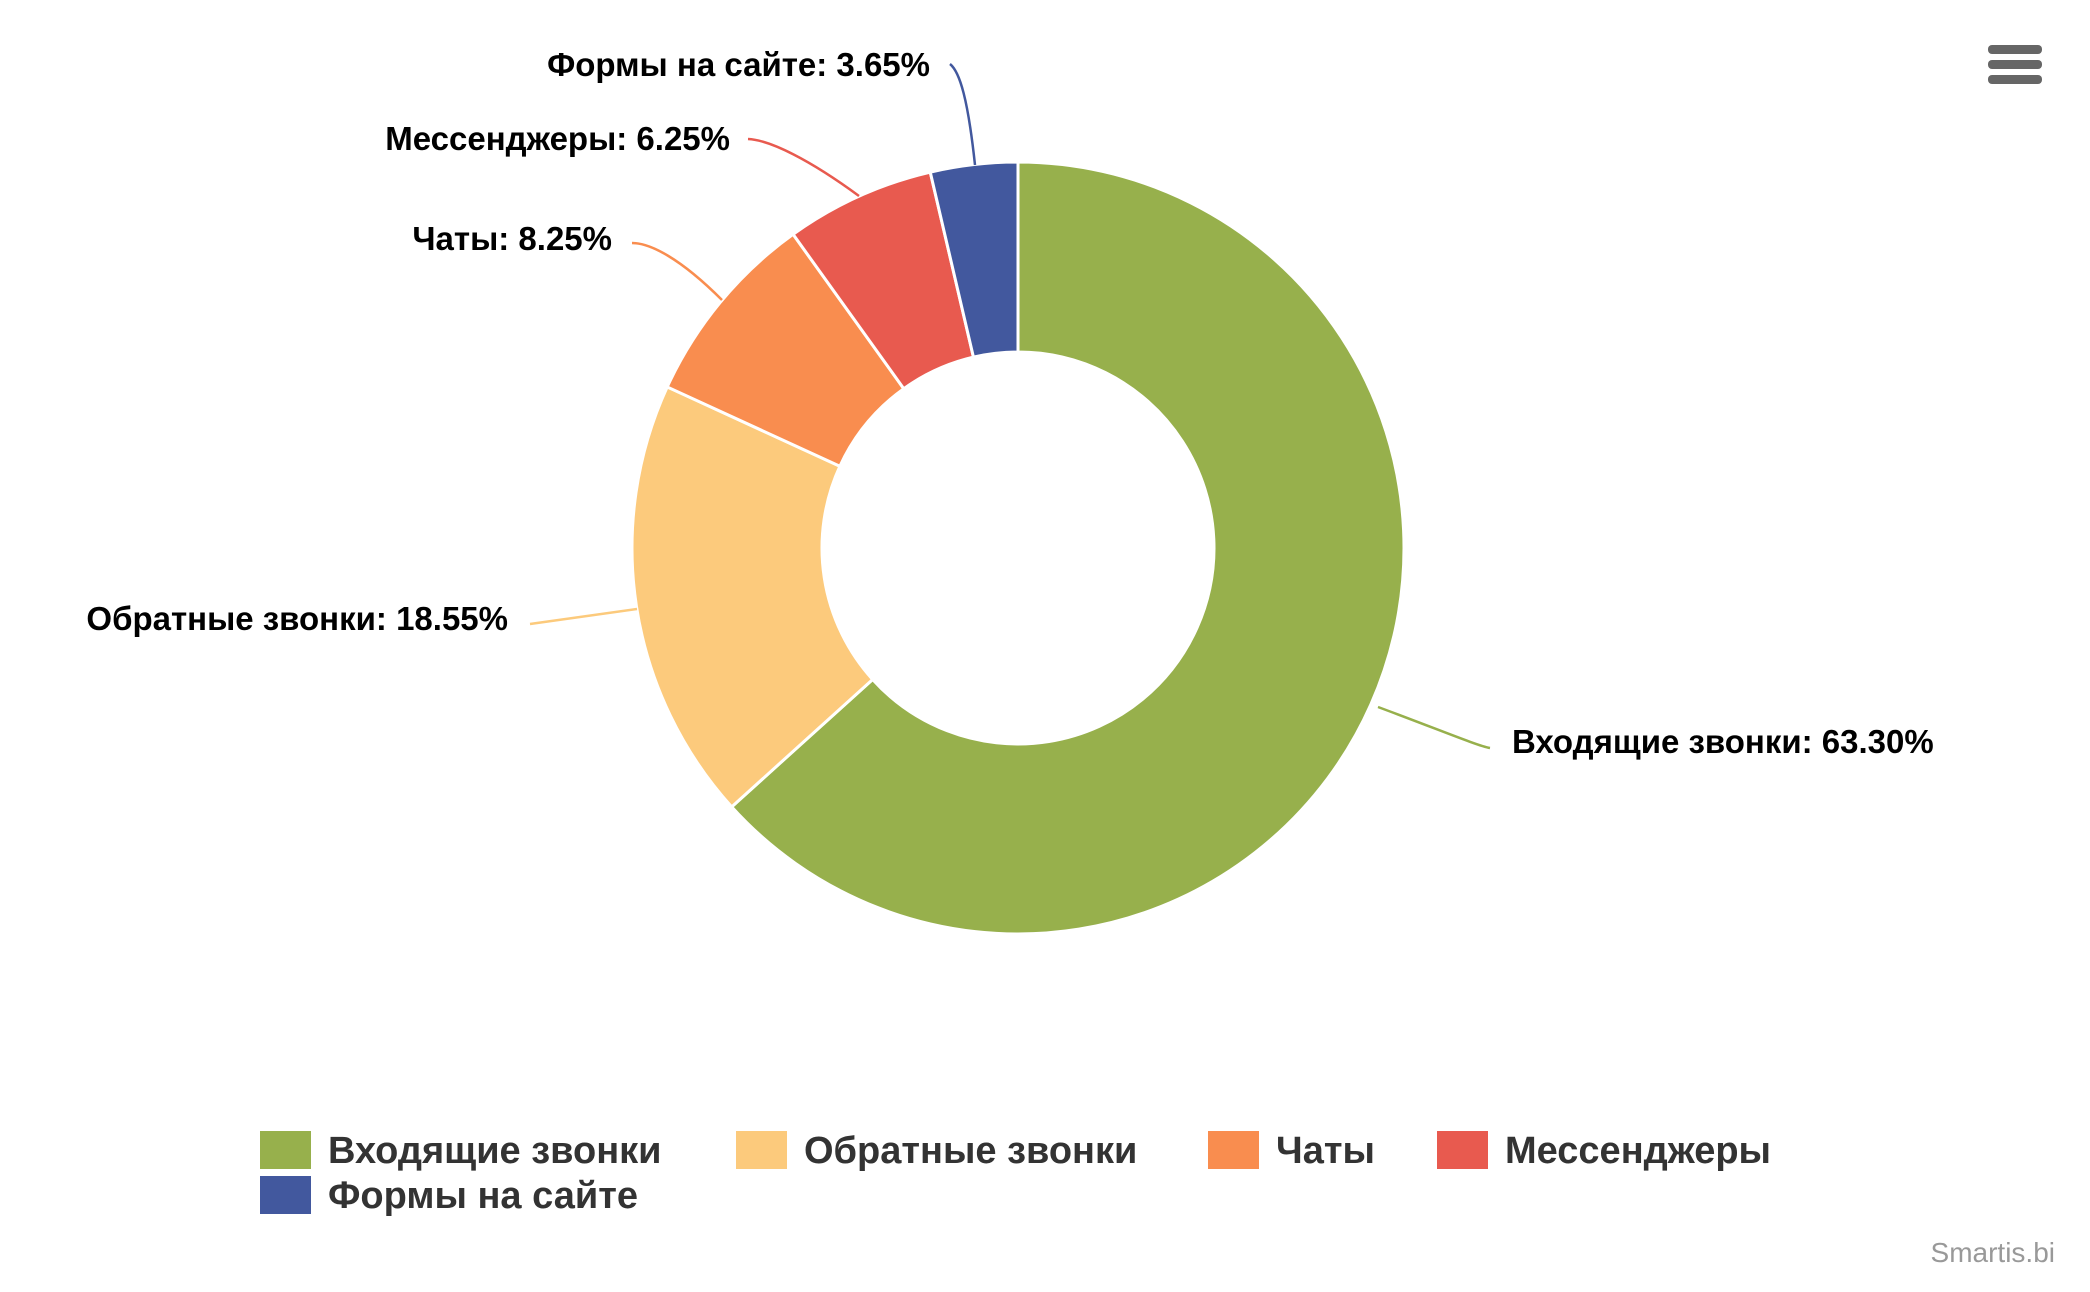 This screenshot has width=2090, height=1292. Describe the element at coordinates (970, 1151) in the screenshot. I see `legend-label-2: Обратные звонки` at that location.